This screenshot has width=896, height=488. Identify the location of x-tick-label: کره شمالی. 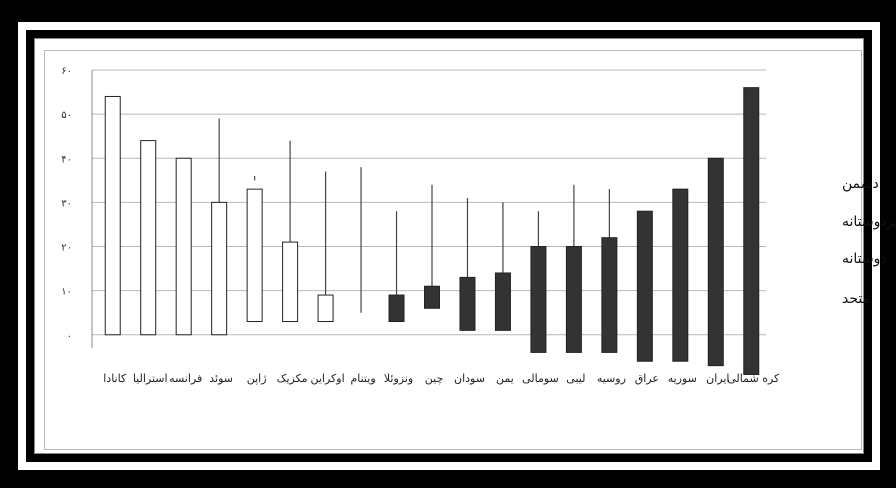
(753, 378).